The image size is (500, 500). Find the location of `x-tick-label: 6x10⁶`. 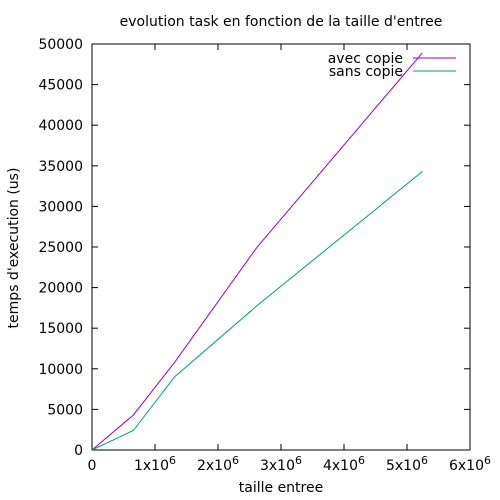

x-tick-label: 6x10⁶ is located at coordinates (470, 464).